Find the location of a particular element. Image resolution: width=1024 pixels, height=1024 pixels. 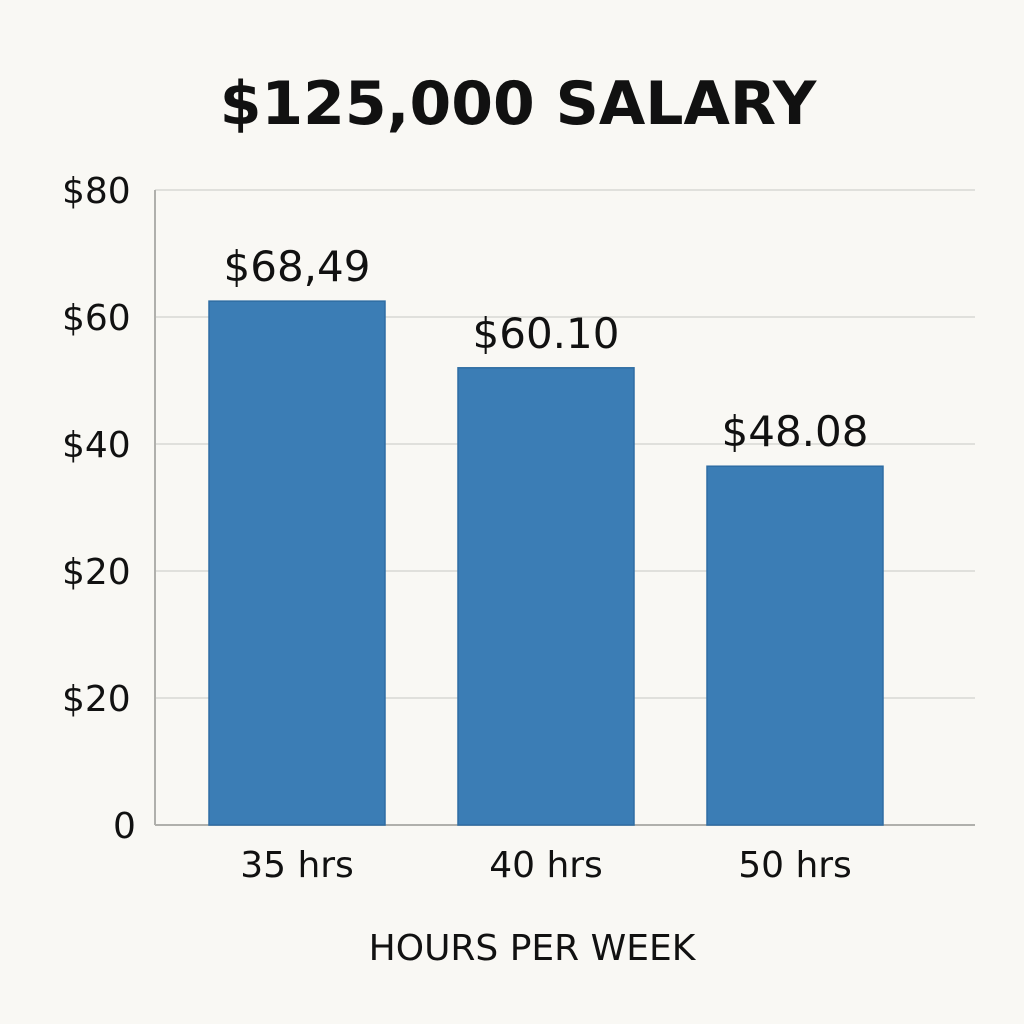

data-labels: $68,49 $60.10 $48.08 is located at coordinates (546, 349).